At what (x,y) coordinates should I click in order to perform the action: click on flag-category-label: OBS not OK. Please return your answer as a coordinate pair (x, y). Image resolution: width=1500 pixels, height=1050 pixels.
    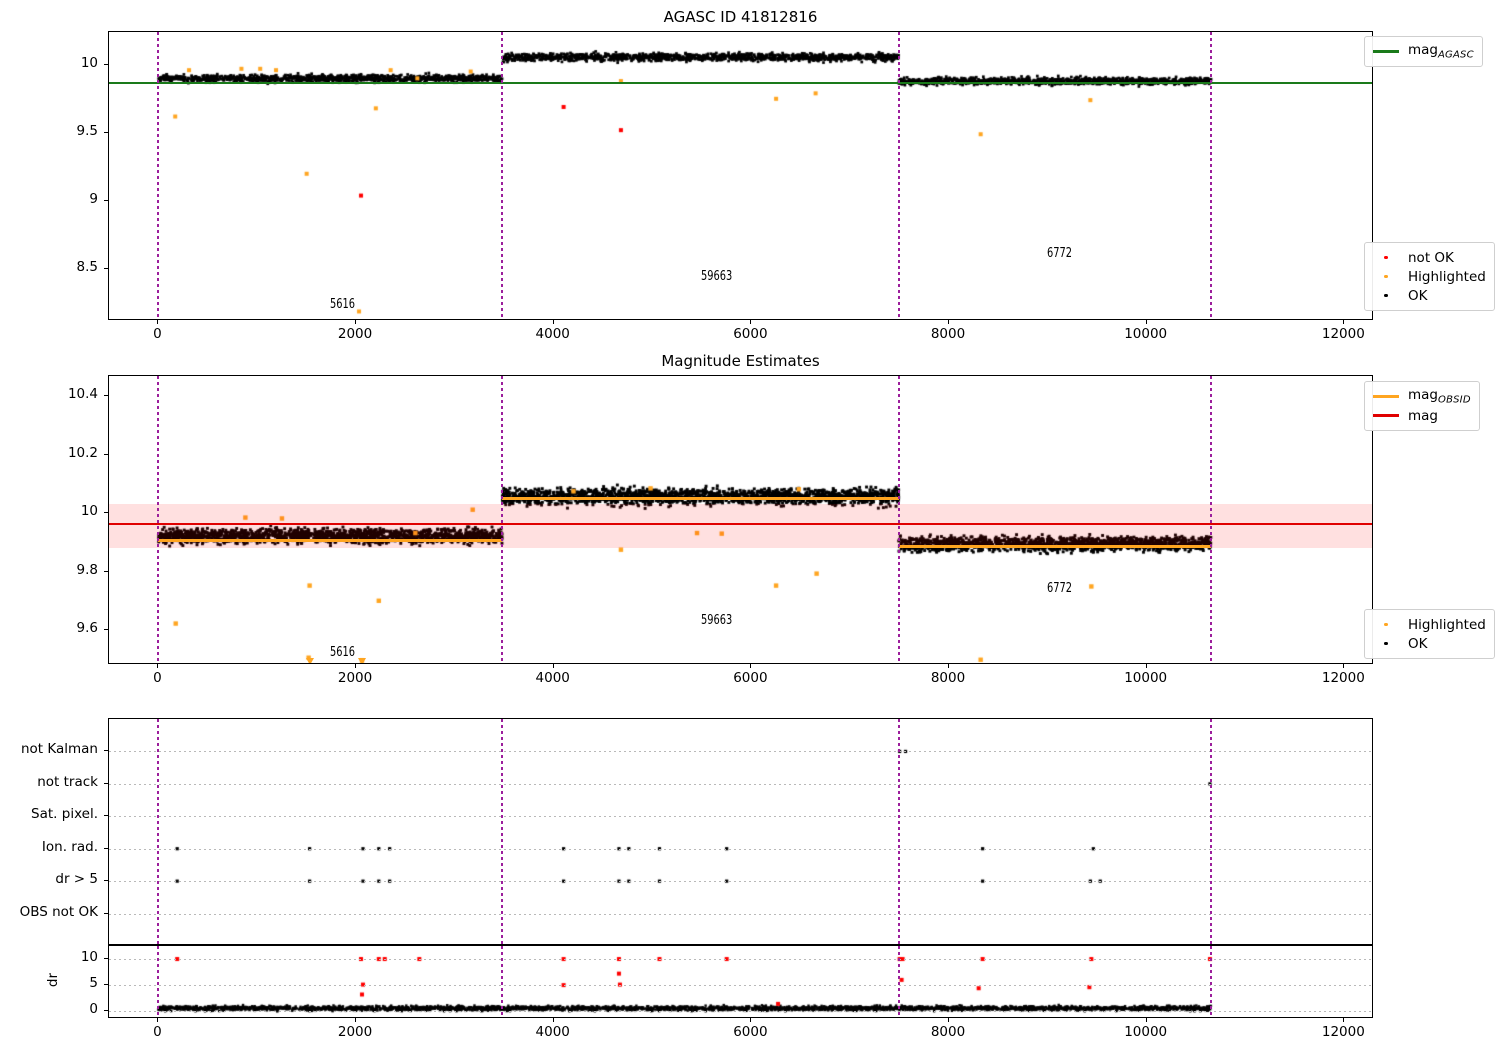
    Looking at the image, I should click on (58, 911).